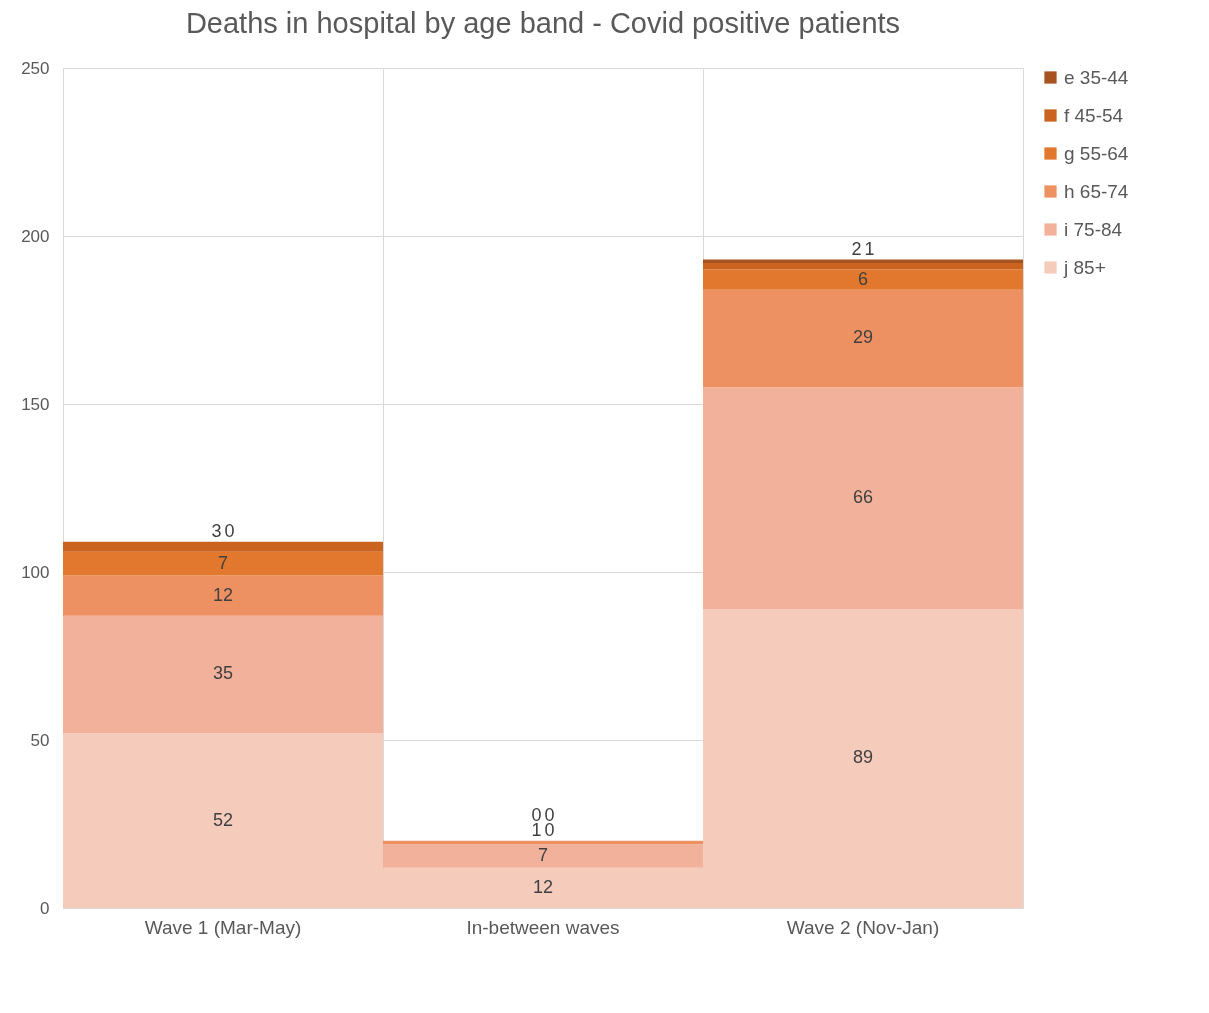 This screenshot has width=1209, height=1013. What do you see at coordinates (216, 530) in the screenshot?
I see `data-label: 3` at bounding box center [216, 530].